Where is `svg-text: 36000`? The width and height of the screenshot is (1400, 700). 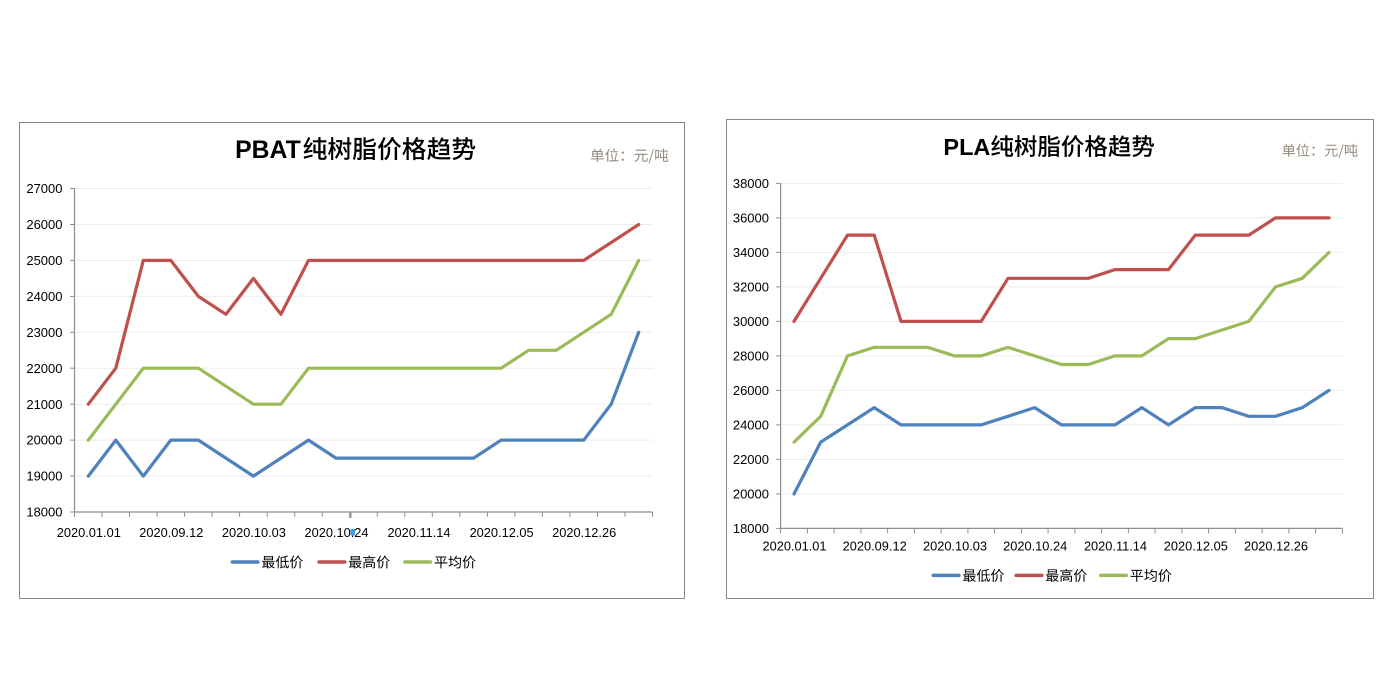
svg-text: 36000 is located at coordinates (751, 218).